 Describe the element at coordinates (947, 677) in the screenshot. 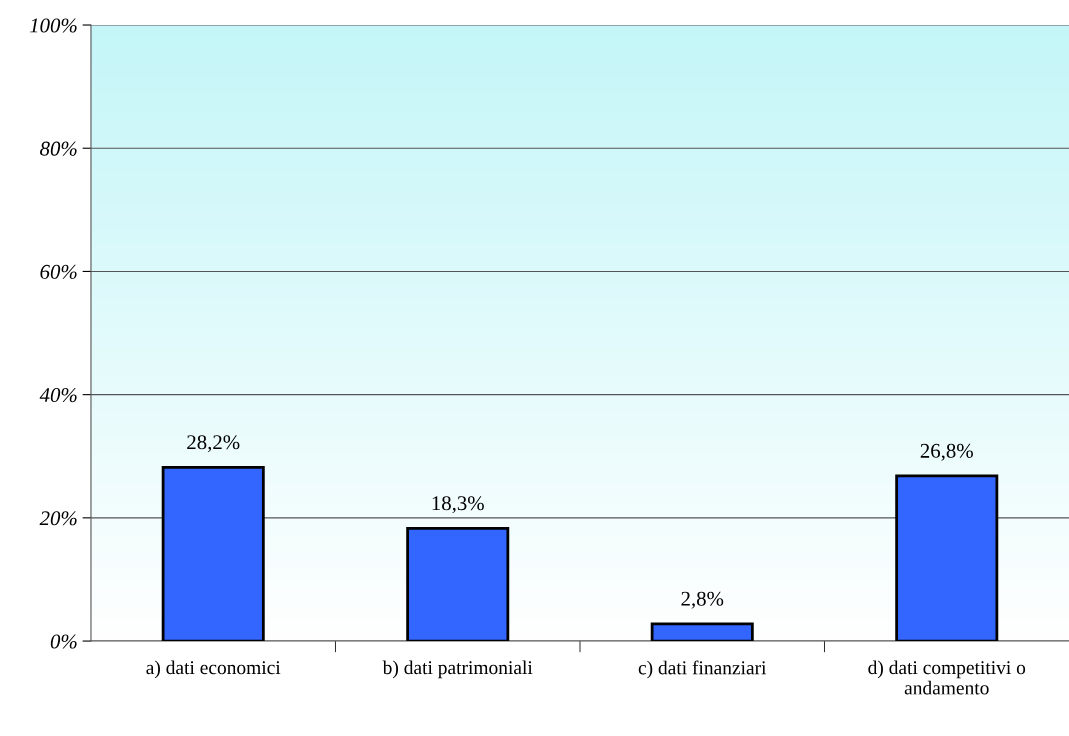

I see `x-tick-label: d) dati competitivi o andamento` at that location.